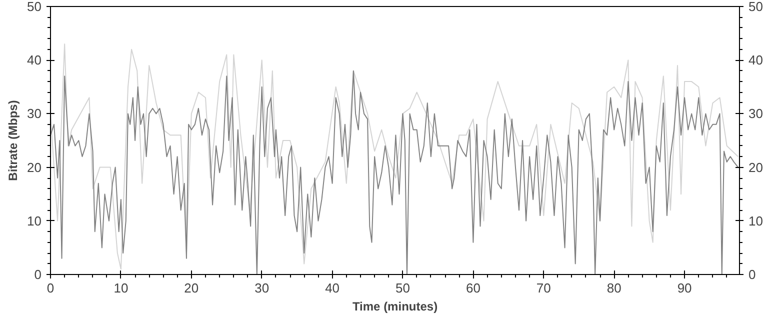  I want to click on y-tick-label: 20, so click(34, 167).